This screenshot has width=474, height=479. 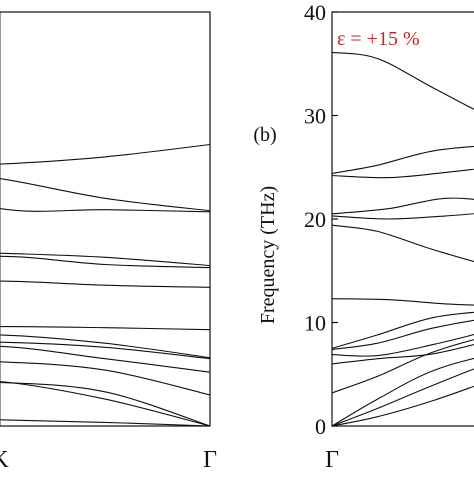 What do you see at coordinates (315, 219) in the screenshot?
I see `y-tick-label-20: 20` at bounding box center [315, 219].